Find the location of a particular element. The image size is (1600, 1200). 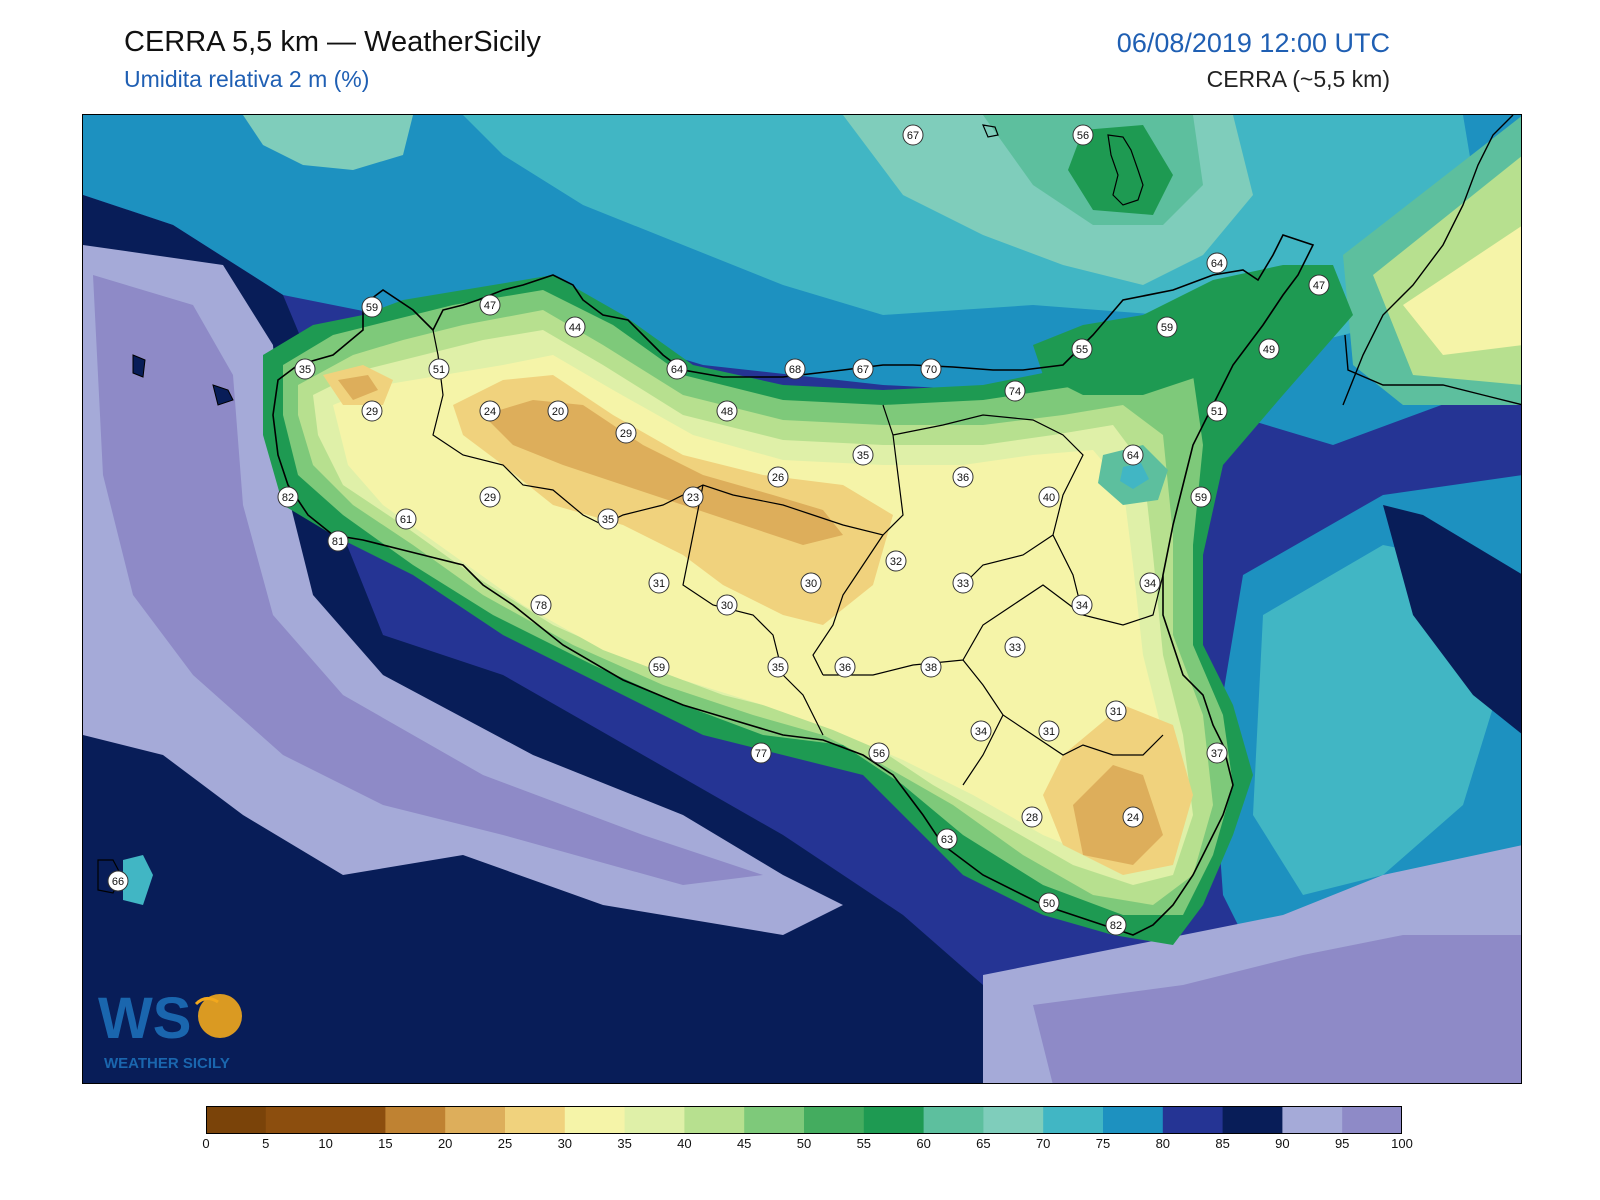

station-marker: 67 is located at coordinates (913, 135).